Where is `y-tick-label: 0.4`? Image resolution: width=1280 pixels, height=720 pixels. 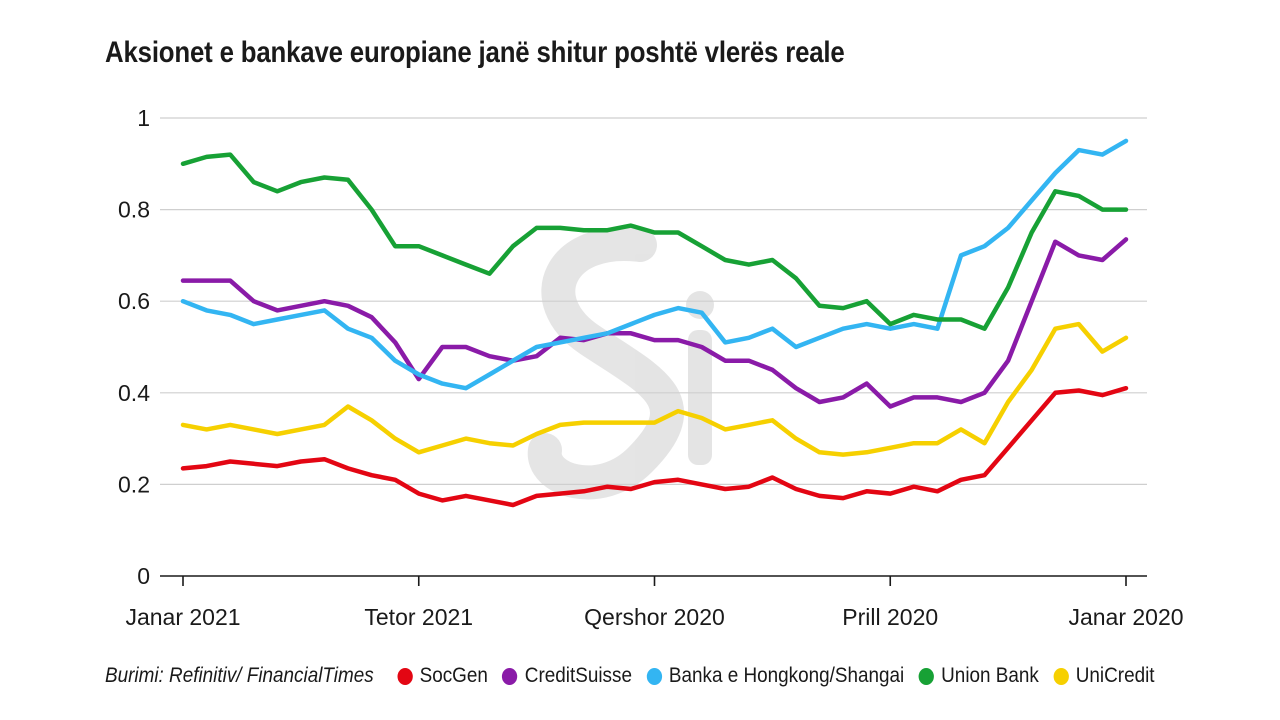 y-tick-label: 0.4 is located at coordinates (134, 393).